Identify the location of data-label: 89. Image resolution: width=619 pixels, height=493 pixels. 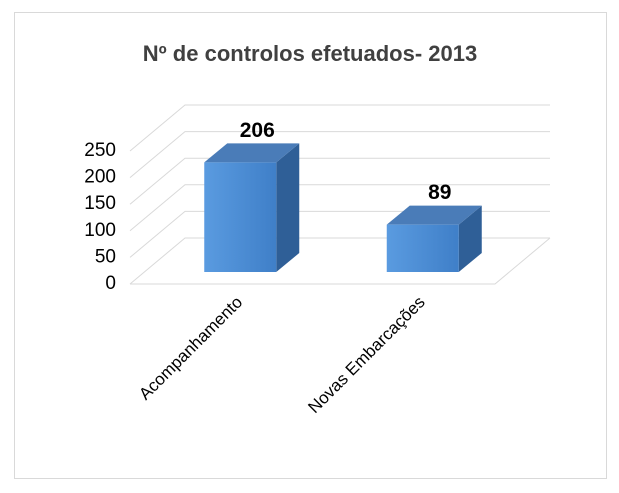
(439, 192).